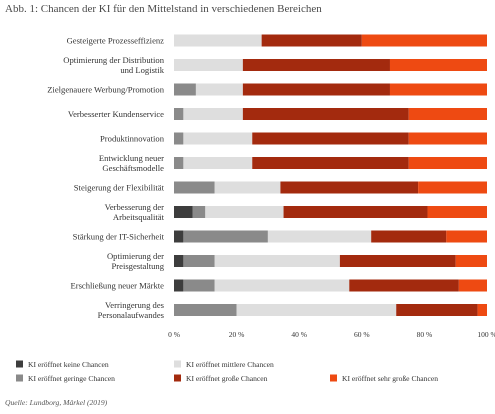 The height and width of the screenshot is (414, 495). What do you see at coordinates (116, 41) in the screenshot?
I see `category-label: Gesteigerte Prozesseffizienz` at bounding box center [116, 41].